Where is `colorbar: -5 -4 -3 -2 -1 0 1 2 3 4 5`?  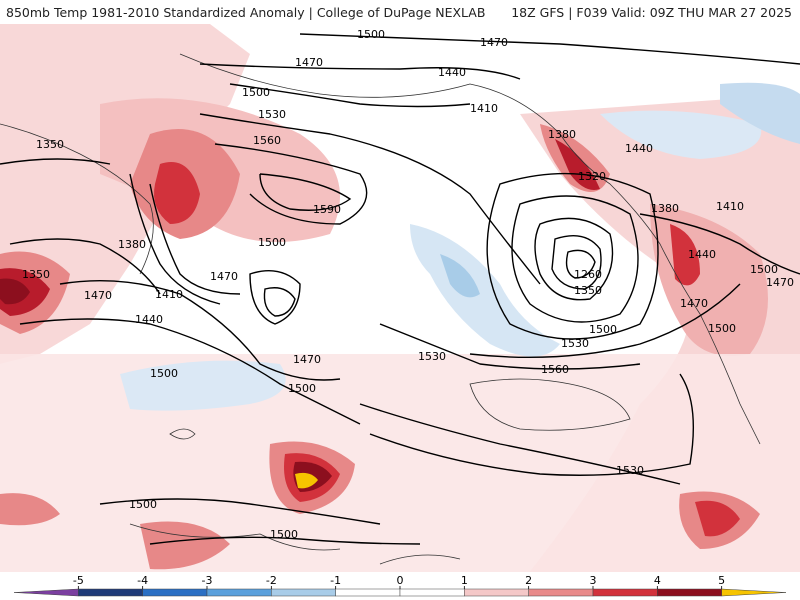 colorbar: -5 -4 -3 -2 -1 0 1 2 3 4 5 is located at coordinates (400, 586).